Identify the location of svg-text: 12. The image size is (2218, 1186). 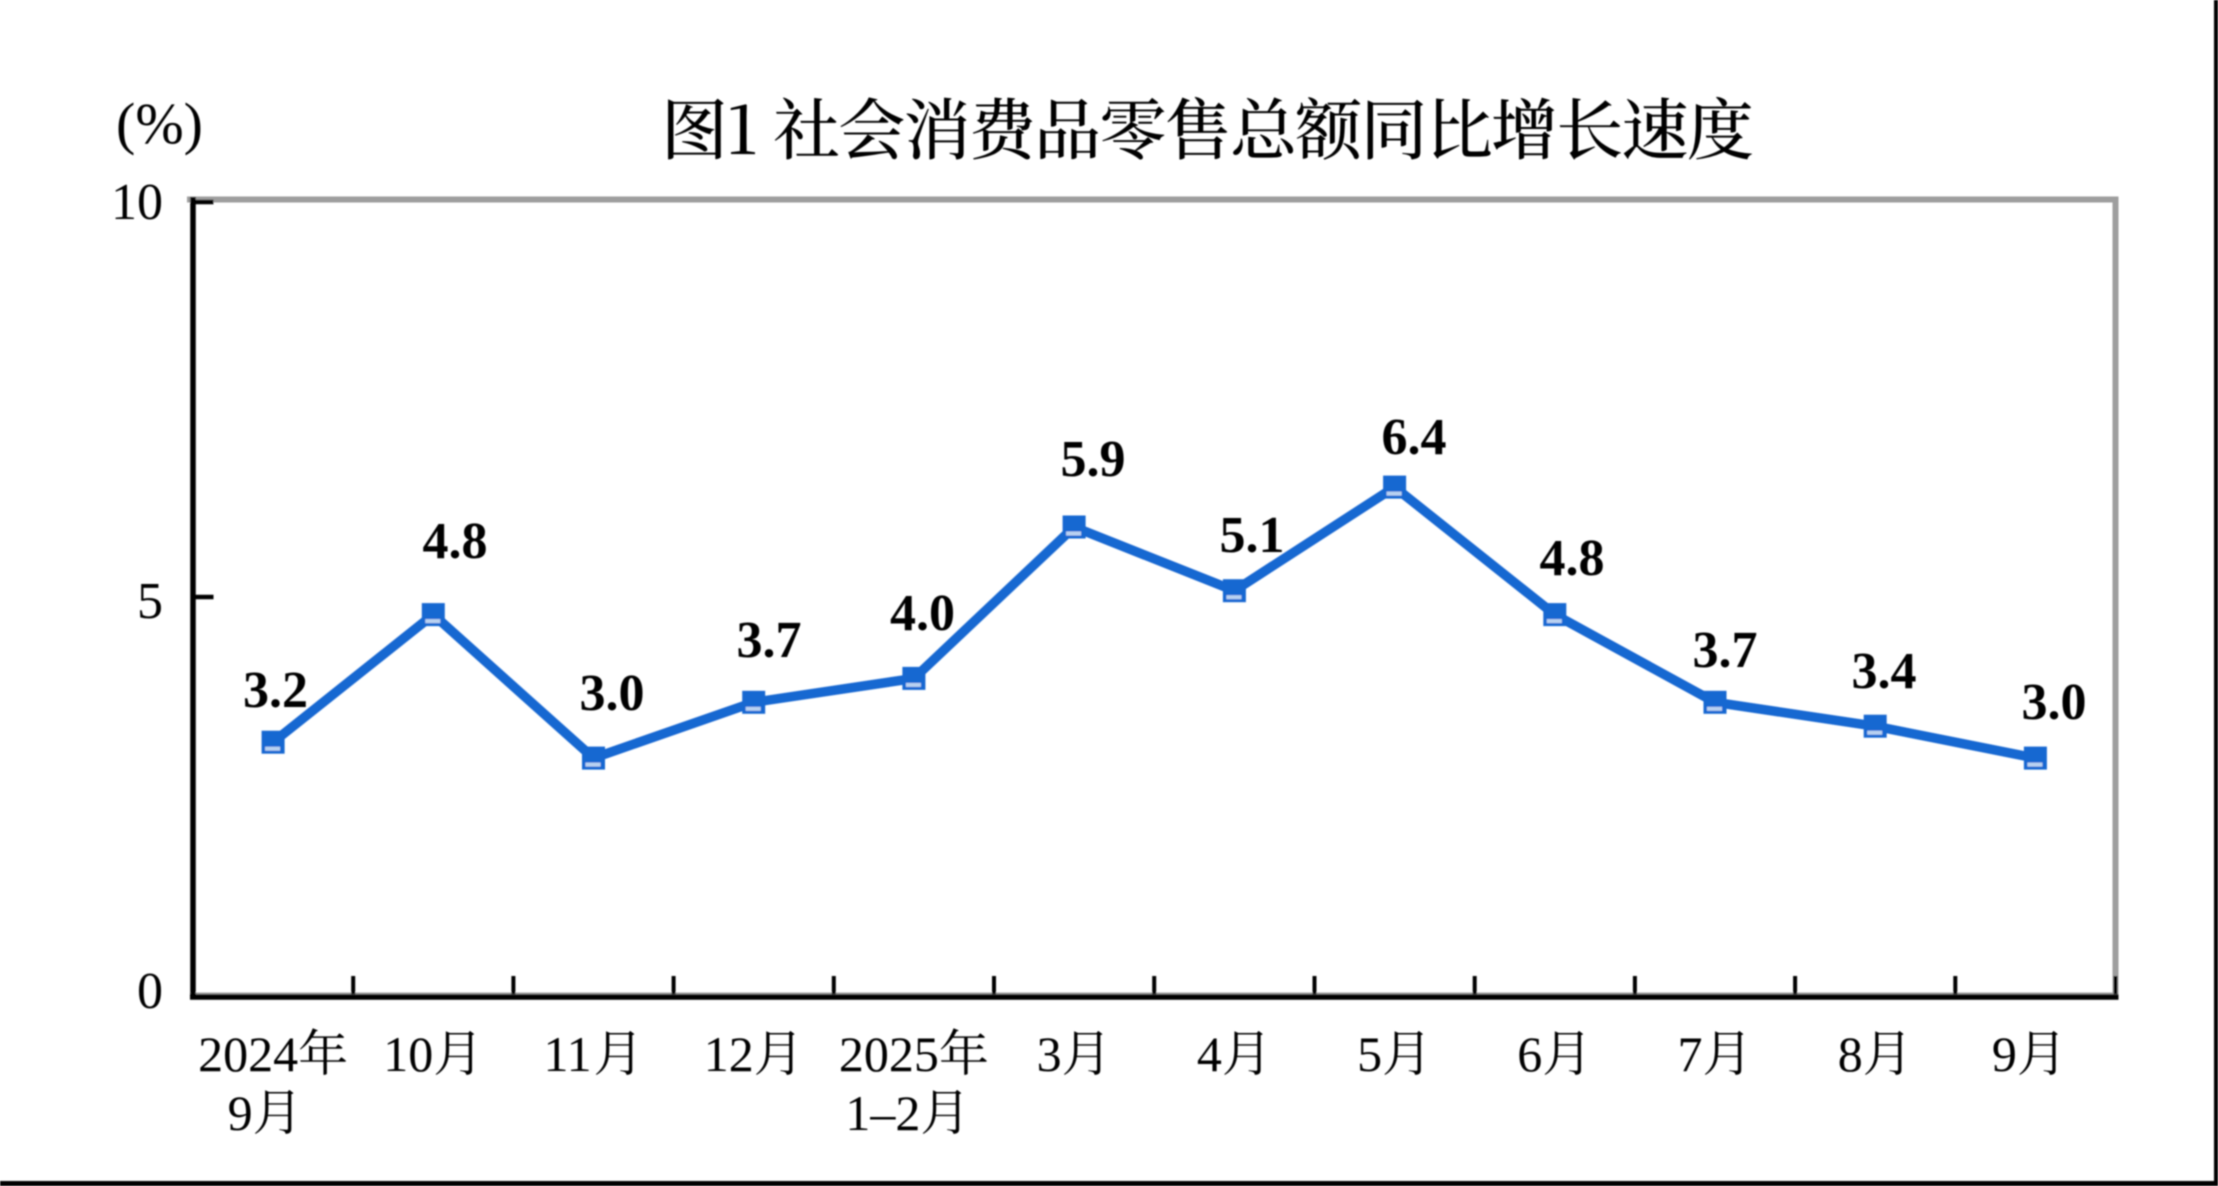
(729, 1054).